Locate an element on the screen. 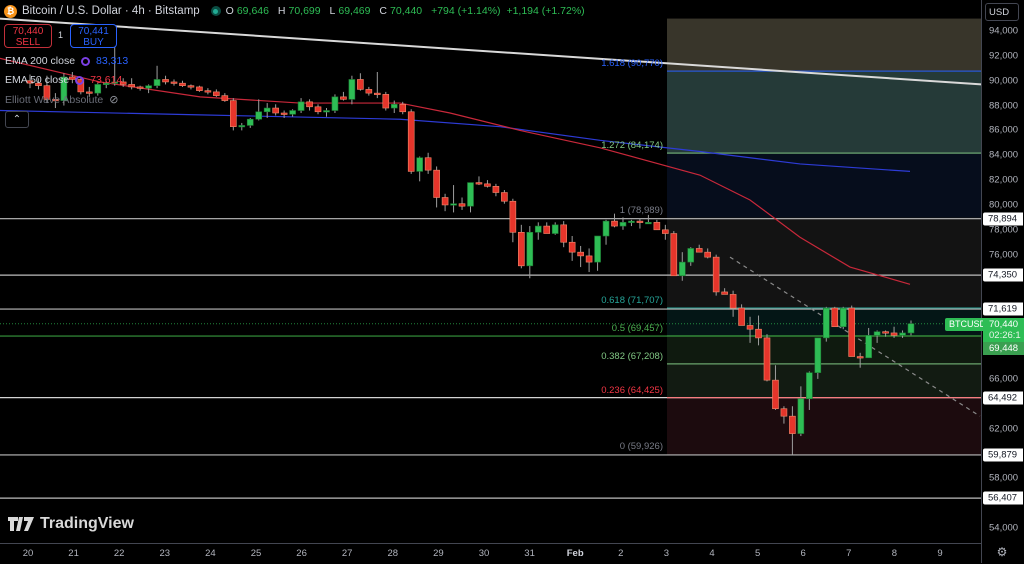 This screenshot has width=1024, height=564. open-value: 69,646 is located at coordinates (252, 11).